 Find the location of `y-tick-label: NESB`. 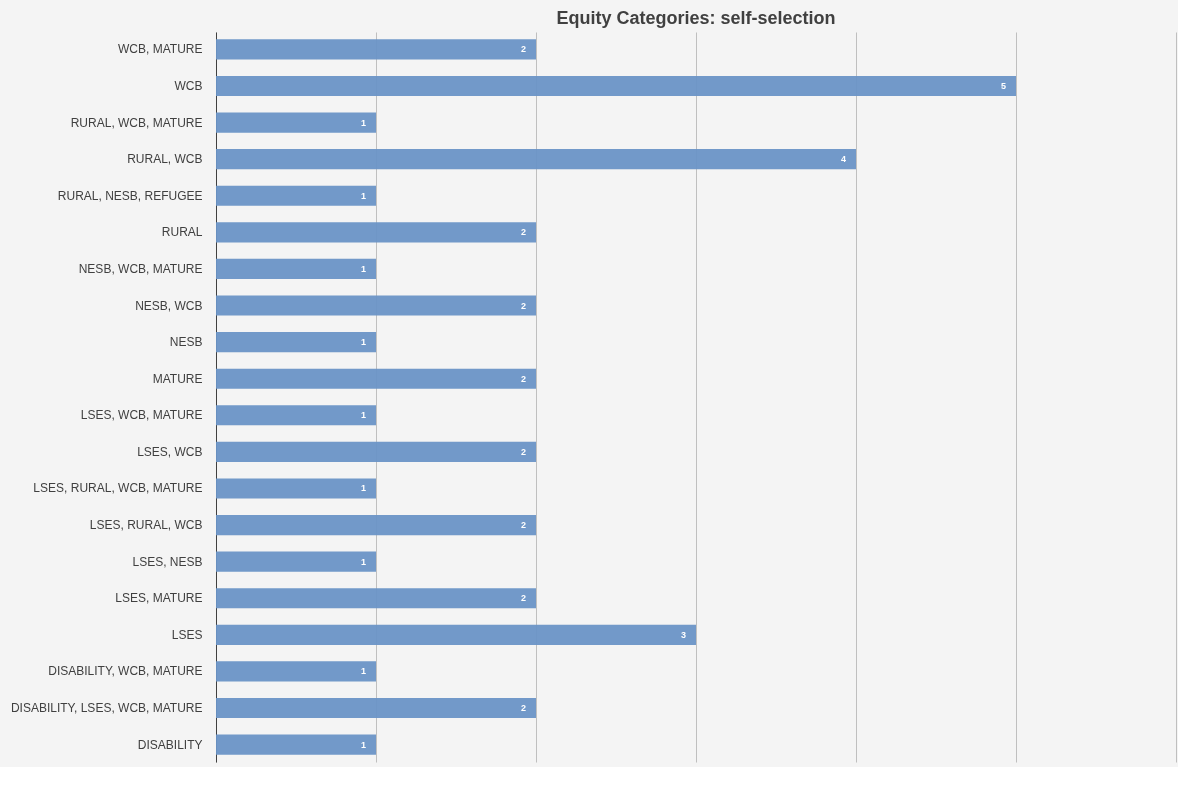

y-tick-label: NESB is located at coordinates (186, 342).